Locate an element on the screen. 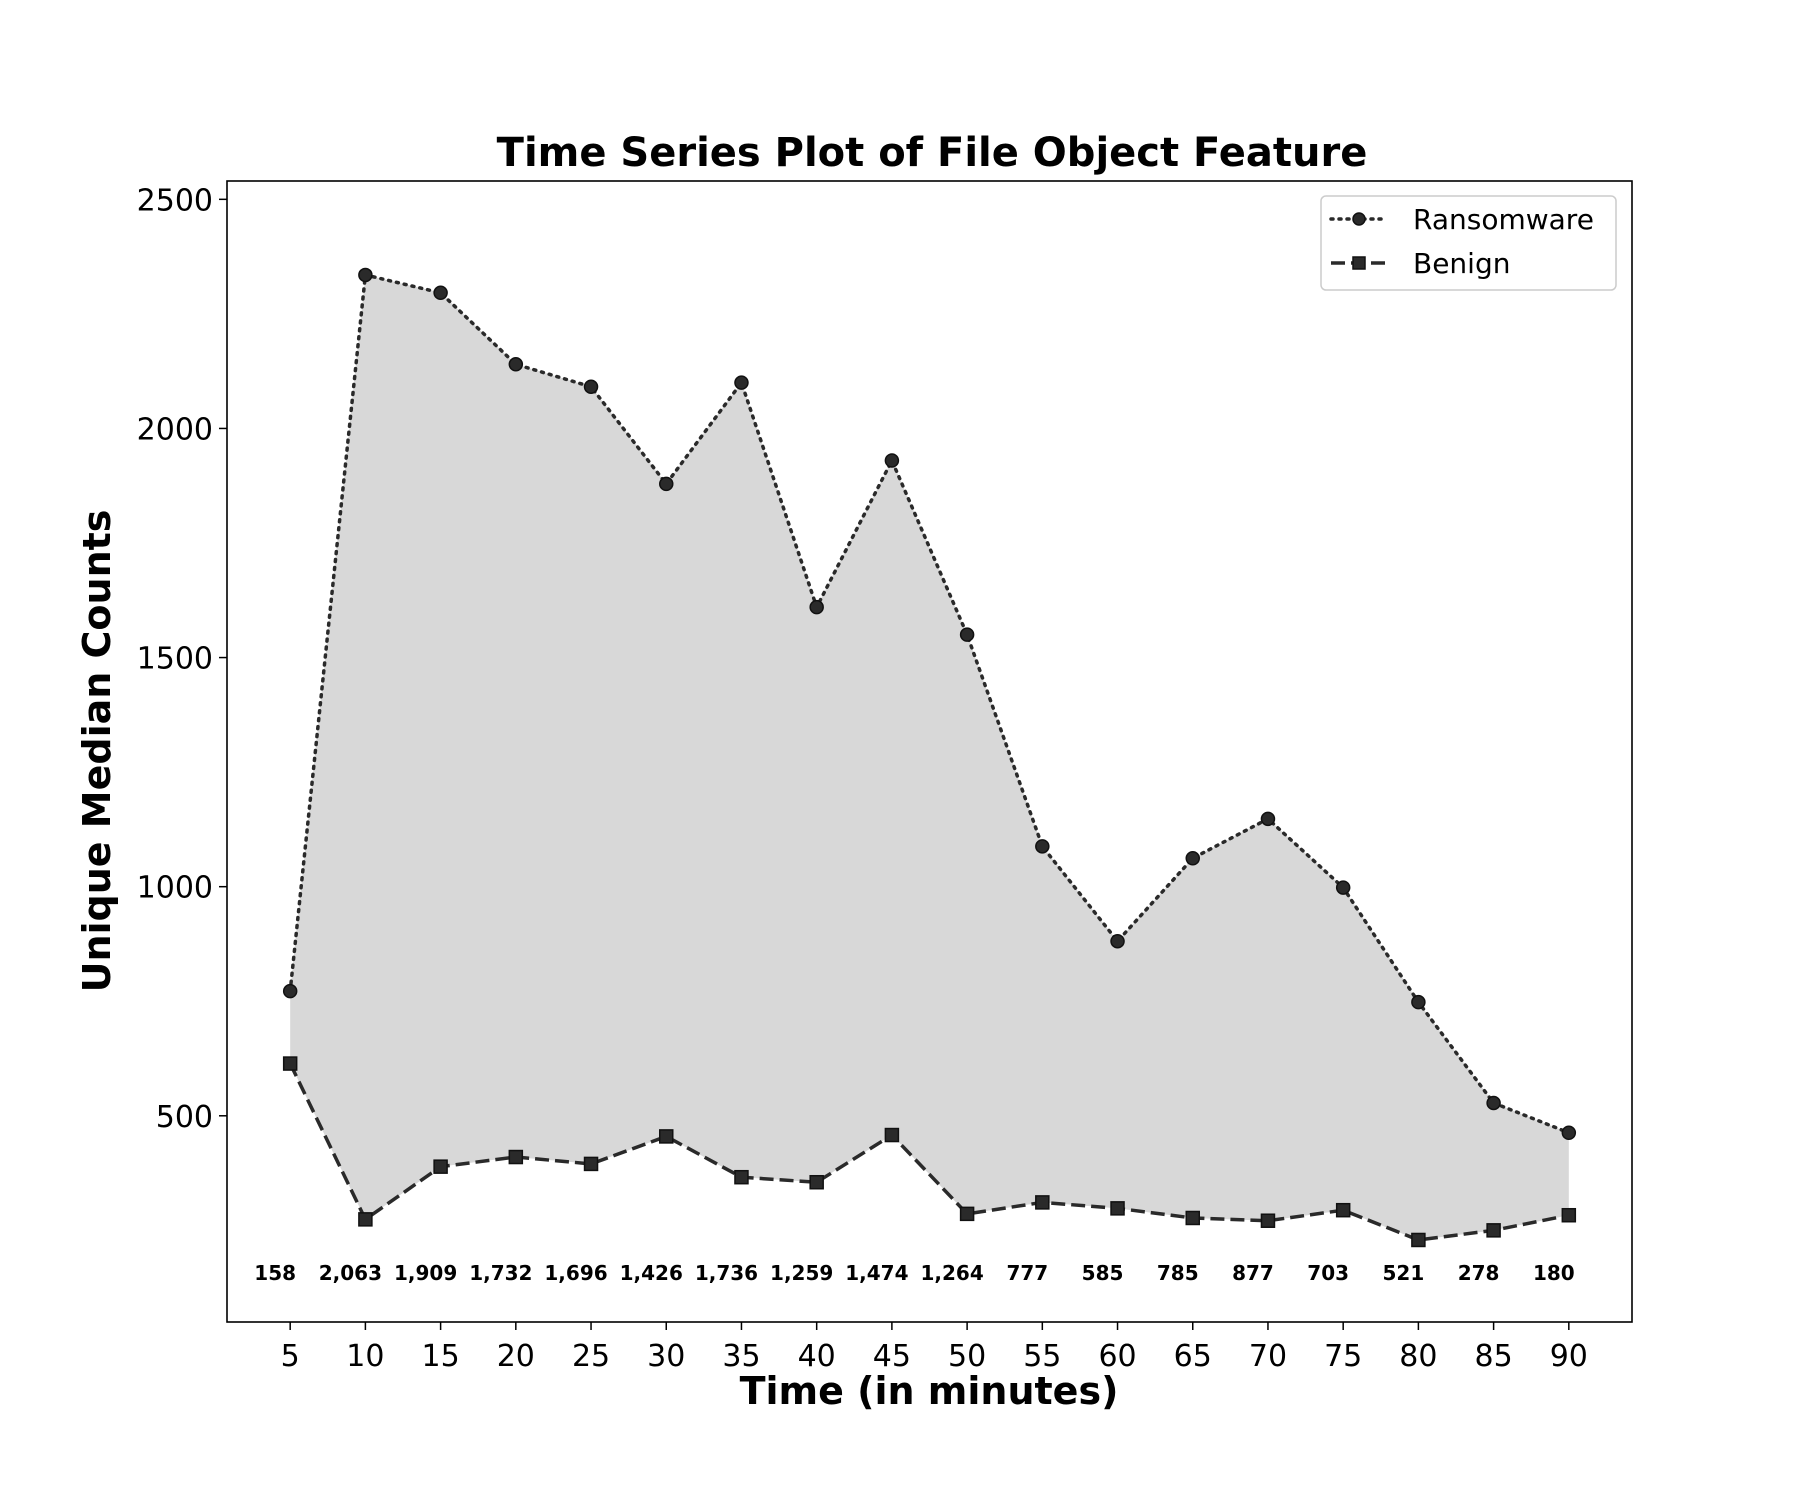  x-tick-label: 75 is located at coordinates (1343, 1356).